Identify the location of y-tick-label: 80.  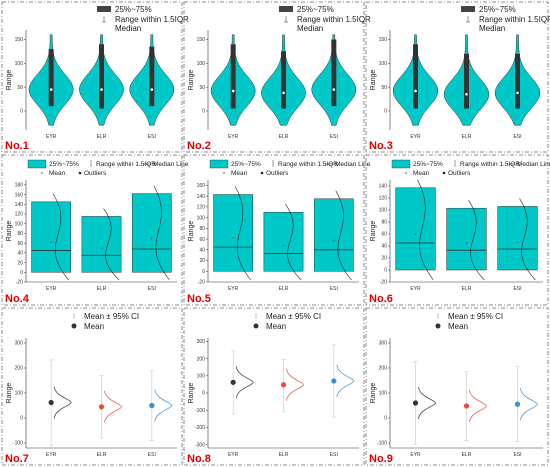
(384, 223).